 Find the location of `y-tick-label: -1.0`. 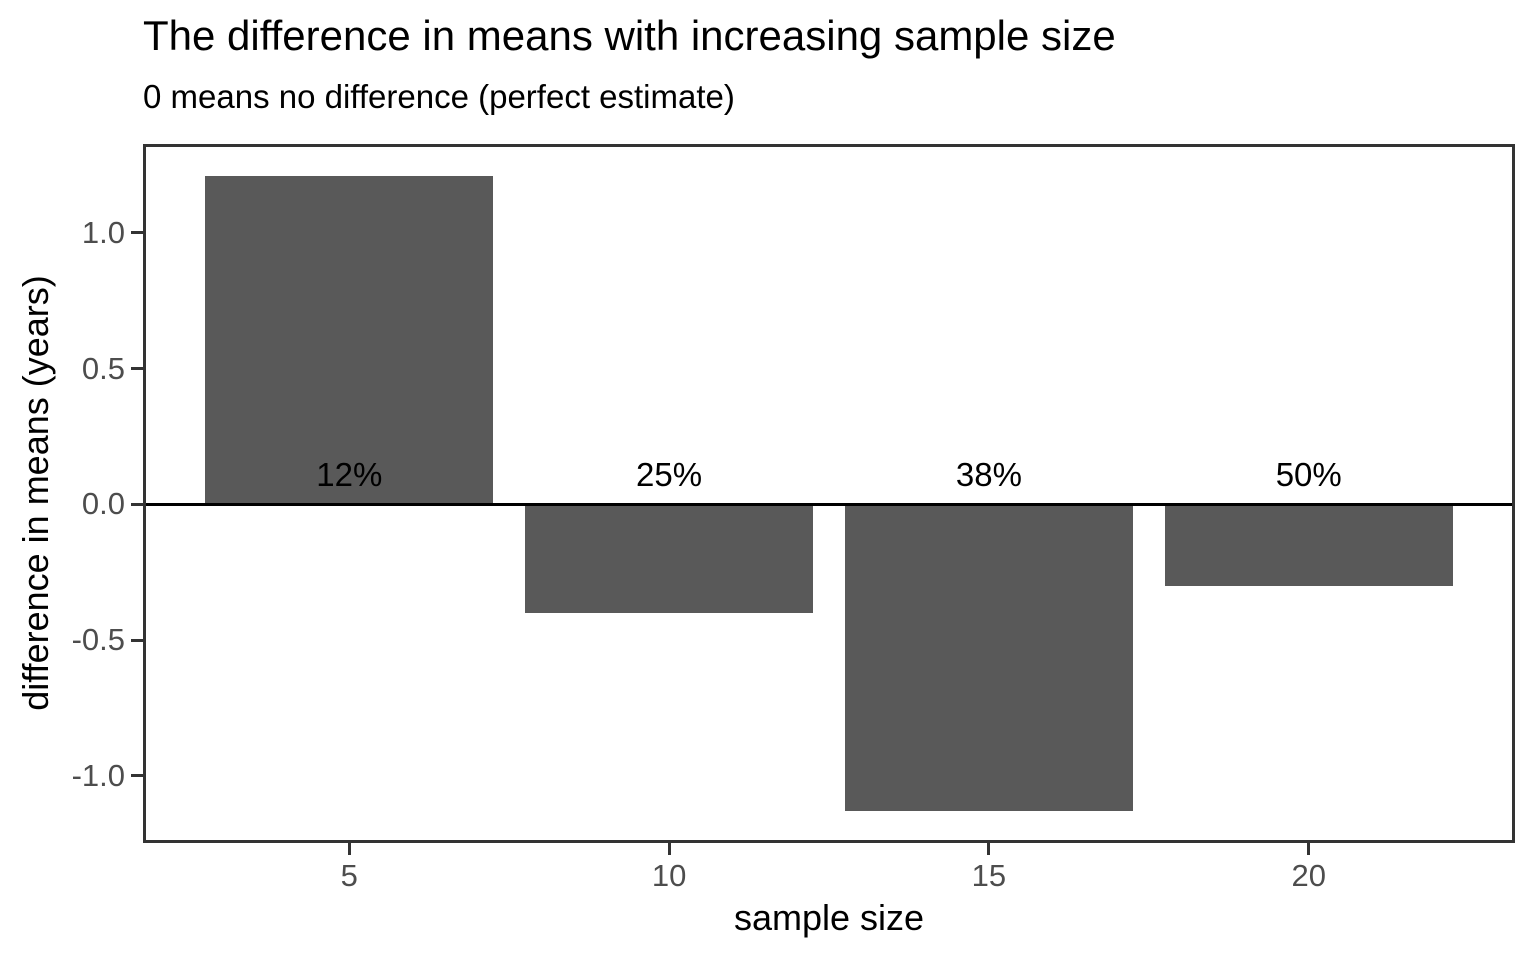

y-tick-label: -1.0 is located at coordinates (98, 775).